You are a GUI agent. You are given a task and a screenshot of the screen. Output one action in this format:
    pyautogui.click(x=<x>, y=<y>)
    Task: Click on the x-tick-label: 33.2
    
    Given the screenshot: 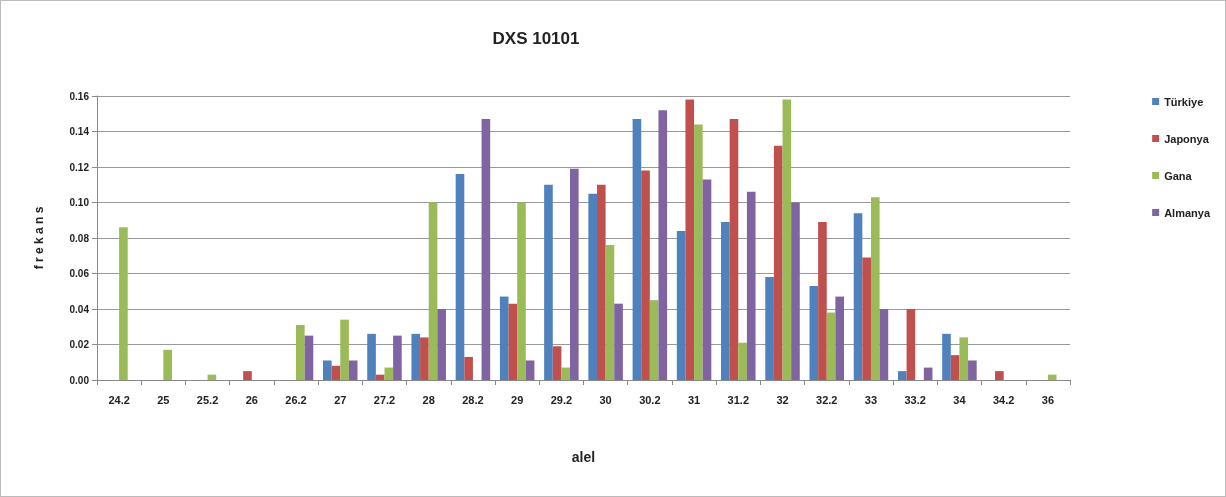 What is the action you would take?
    pyautogui.click(x=915, y=399)
    